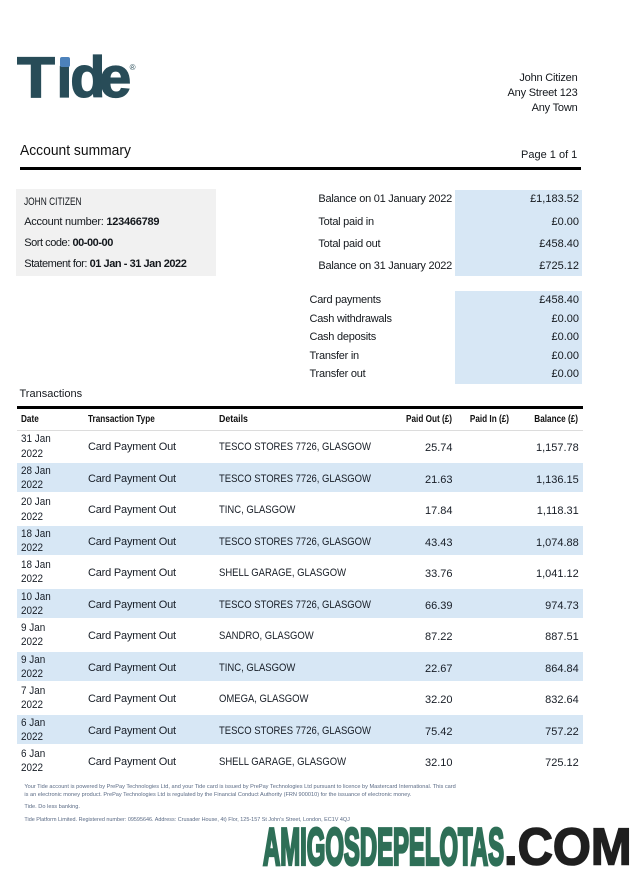 The width and height of the screenshot is (632, 891). Describe the element at coordinates (383, 845) in the screenshot. I see `svg-text: AMIGOSDEPELOTAS` at that location.